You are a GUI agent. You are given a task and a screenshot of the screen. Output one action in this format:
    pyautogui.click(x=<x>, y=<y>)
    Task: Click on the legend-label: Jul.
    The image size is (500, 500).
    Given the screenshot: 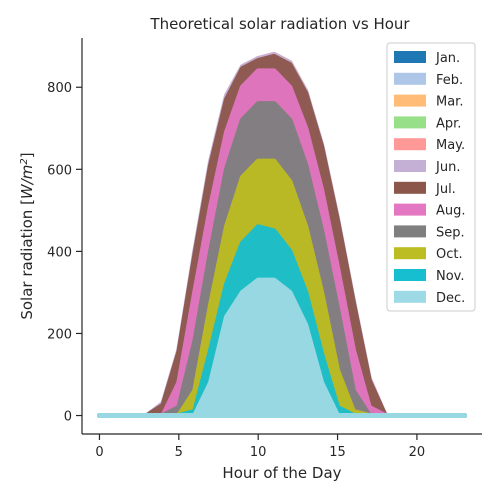 What is the action you would take?
    pyautogui.click(x=445, y=189)
    